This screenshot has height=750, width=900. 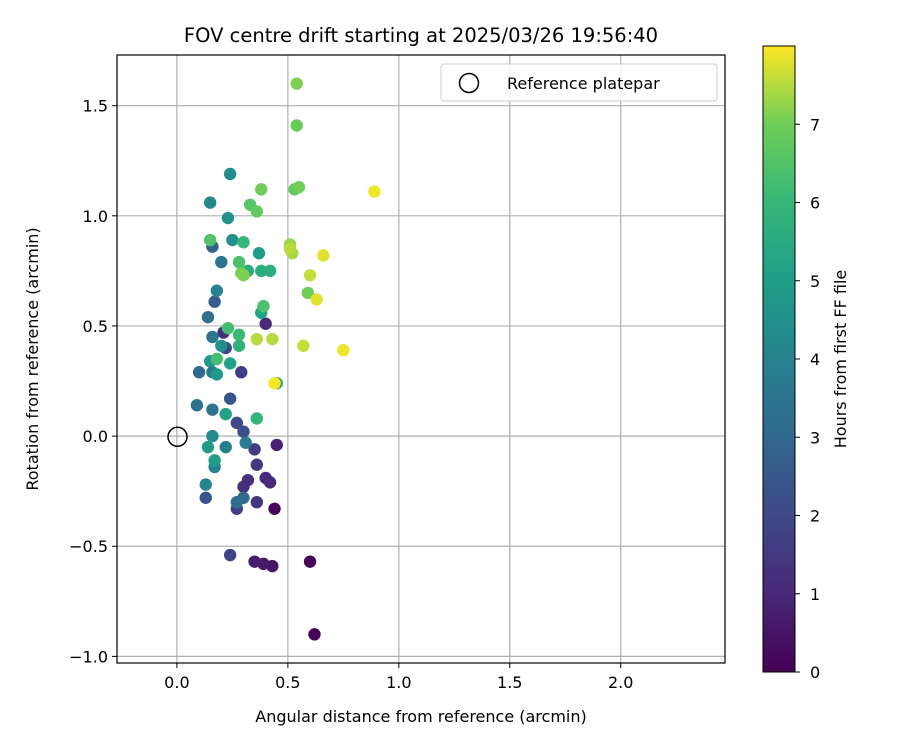 What do you see at coordinates (815, 594) in the screenshot?
I see `colorbar-tick-label: 1` at bounding box center [815, 594].